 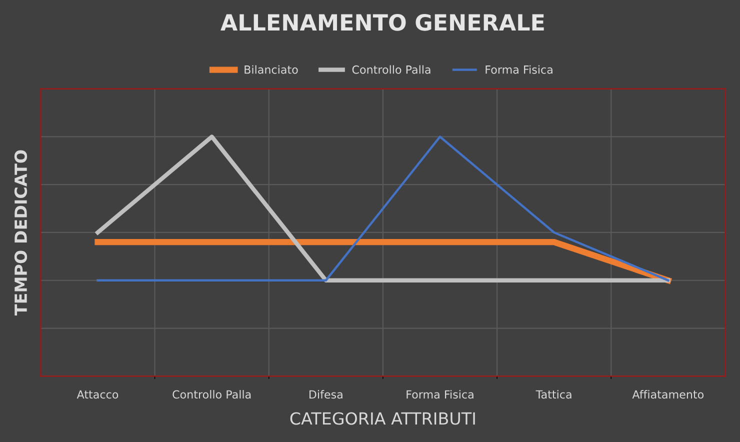 I want to click on x-tick-label: Affiatamento, so click(x=668, y=394).